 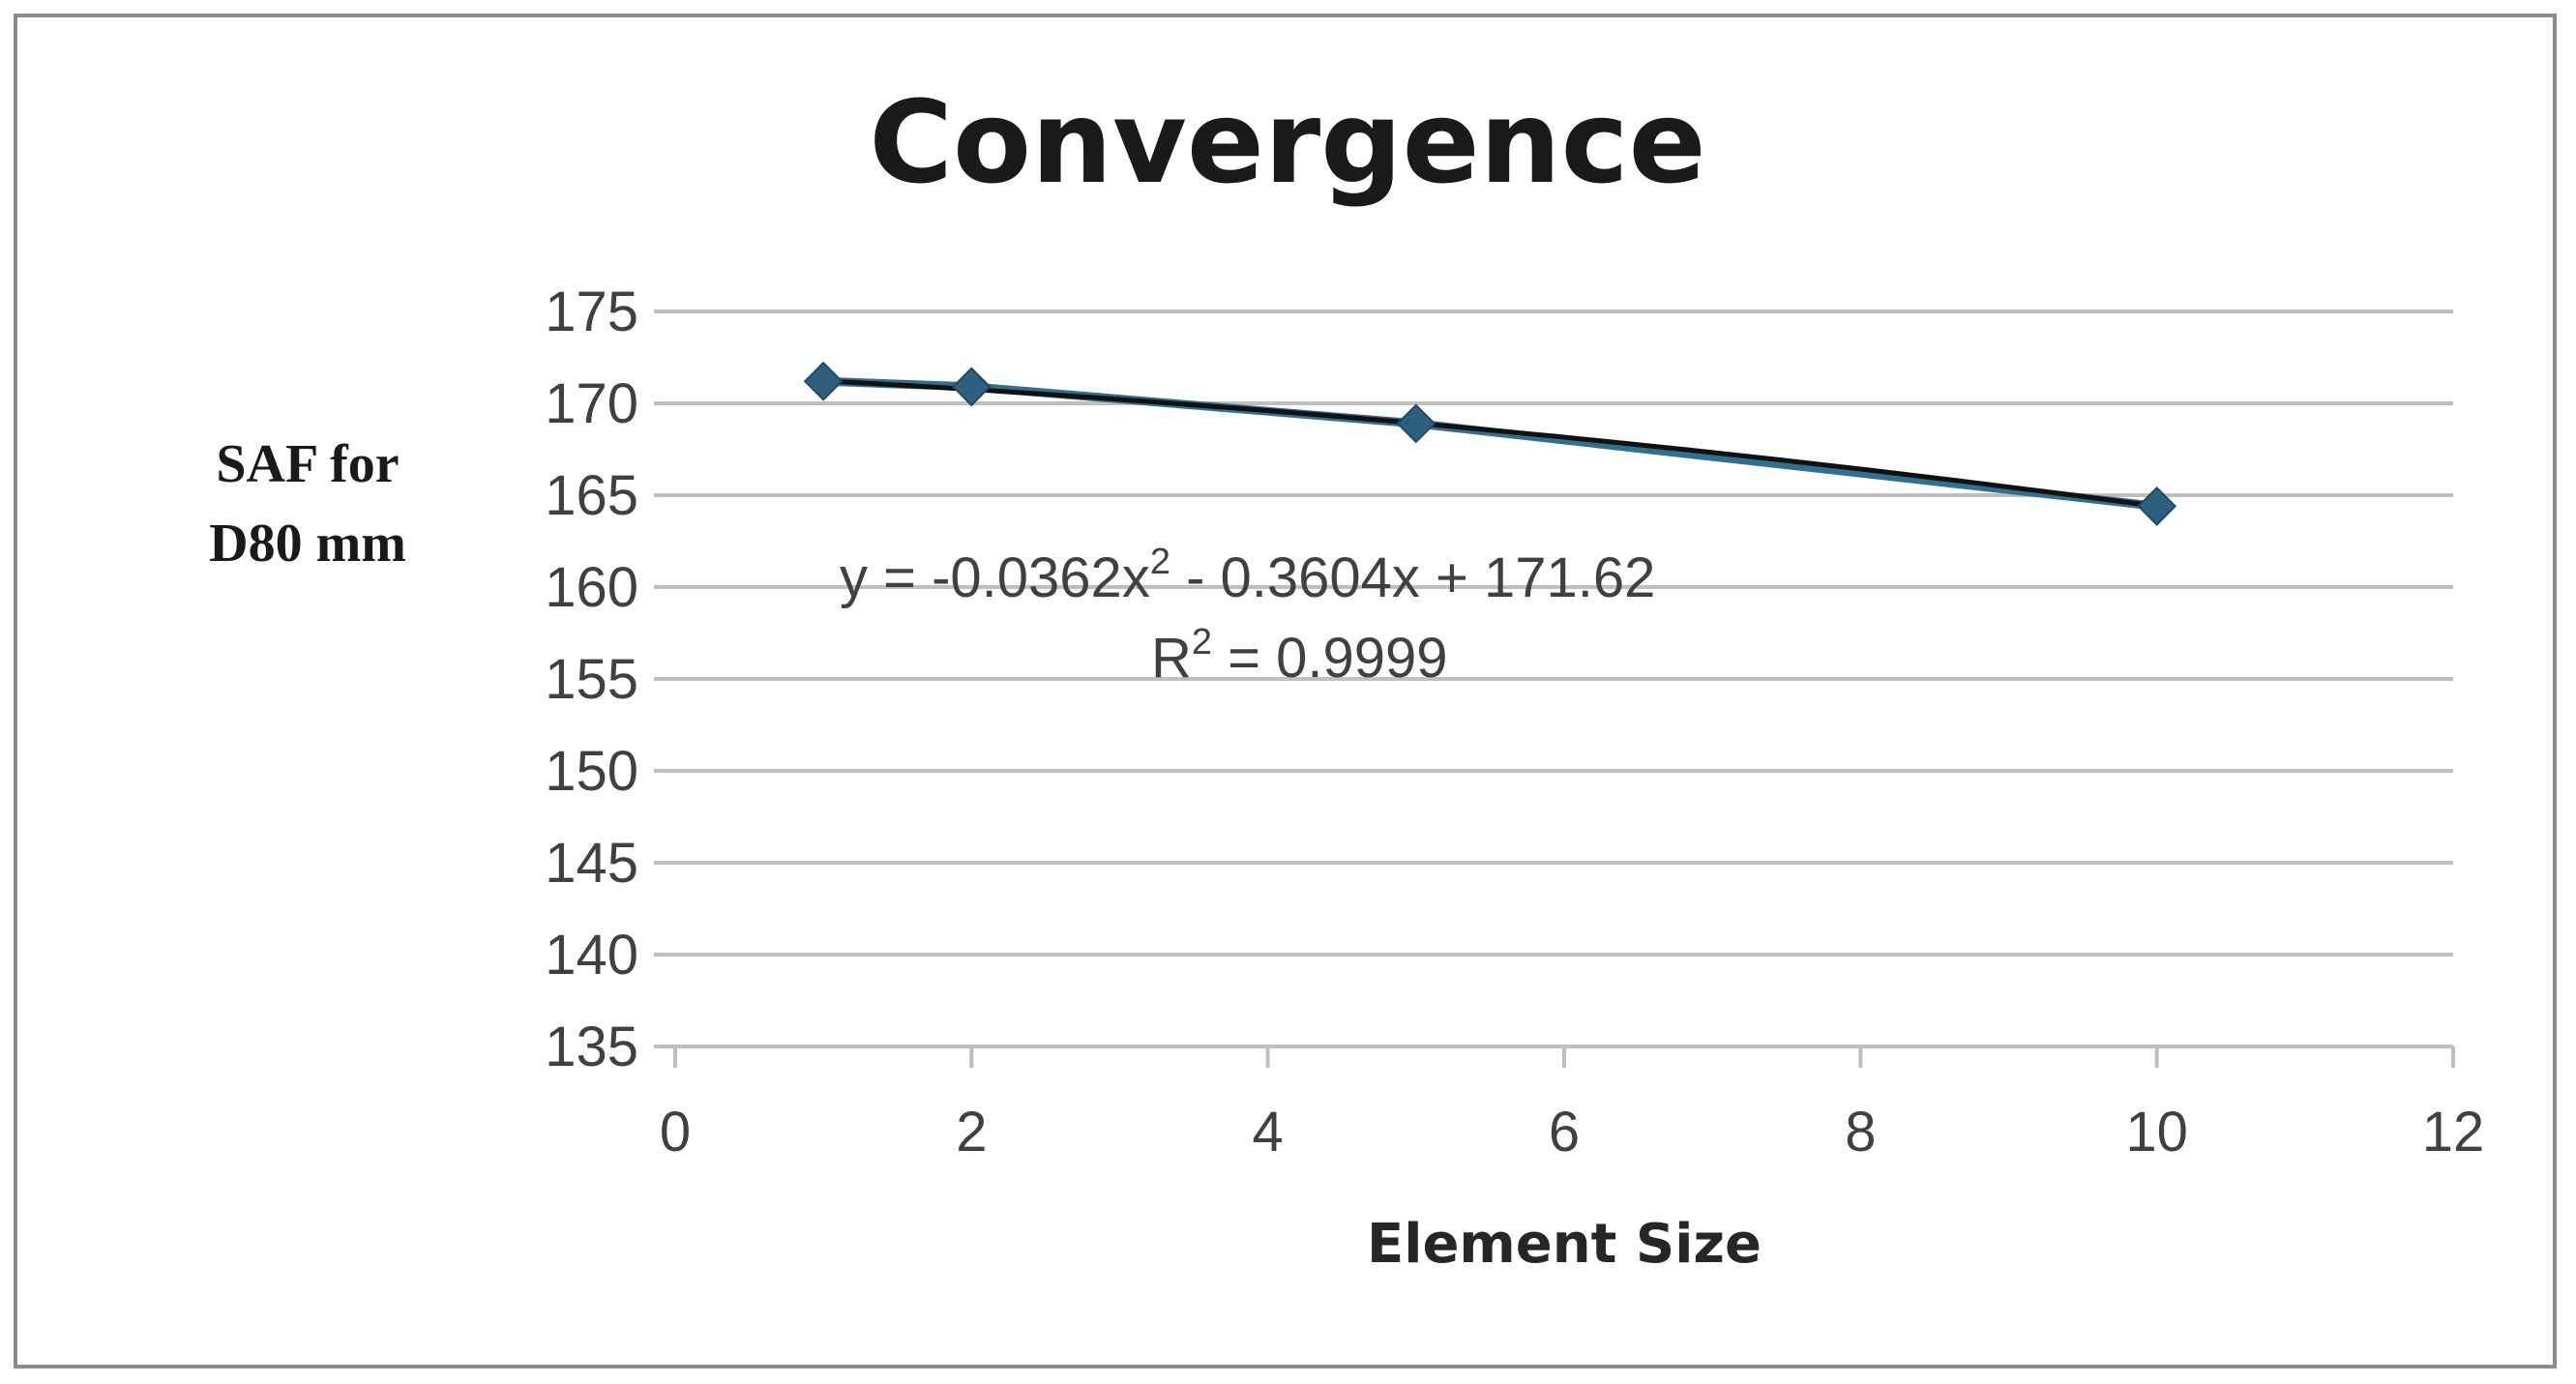 I want to click on equation-rest: - 0.3604x + 171.62, so click(x=1412, y=577).